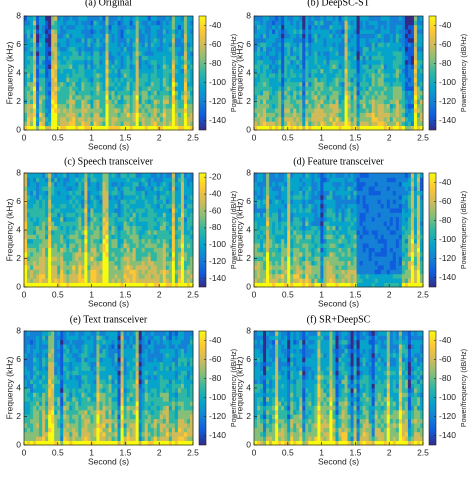 This screenshot has width=474, height=481. I want to click on y-tick-label: 6, so click(248, 44).